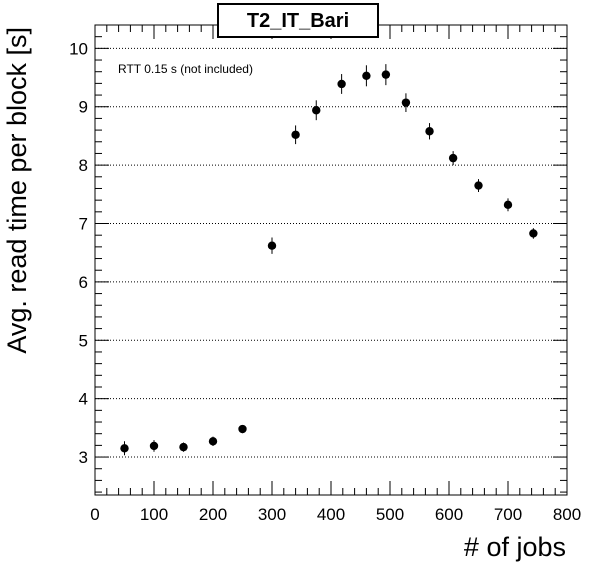  I want to click on y-tick-label: 8, so click(83, 165).